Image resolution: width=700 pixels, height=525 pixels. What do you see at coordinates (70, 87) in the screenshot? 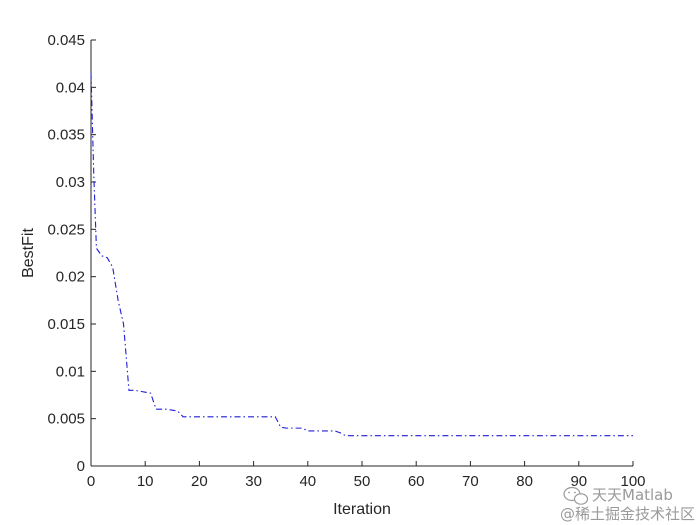
I see `y-tick-label: 0.04` at bounding box center [70, 87].